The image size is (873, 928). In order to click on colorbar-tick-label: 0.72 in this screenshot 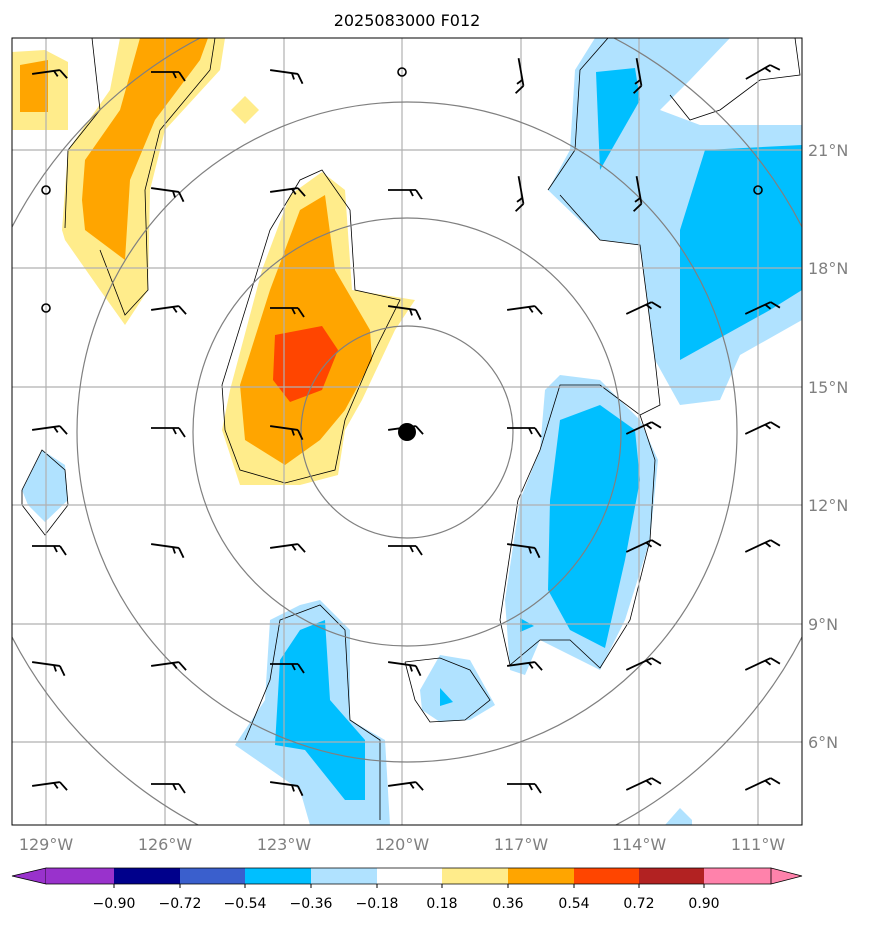, I will do `click(638, 904)`.